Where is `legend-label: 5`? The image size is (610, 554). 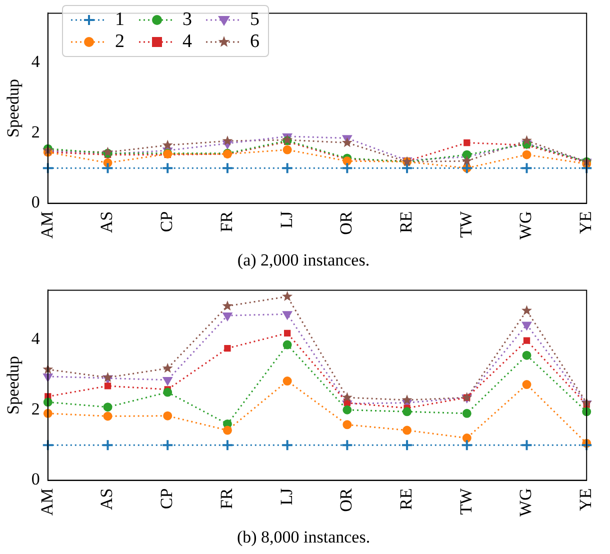 legend-label: 5 is located at coordinates (255, 20).